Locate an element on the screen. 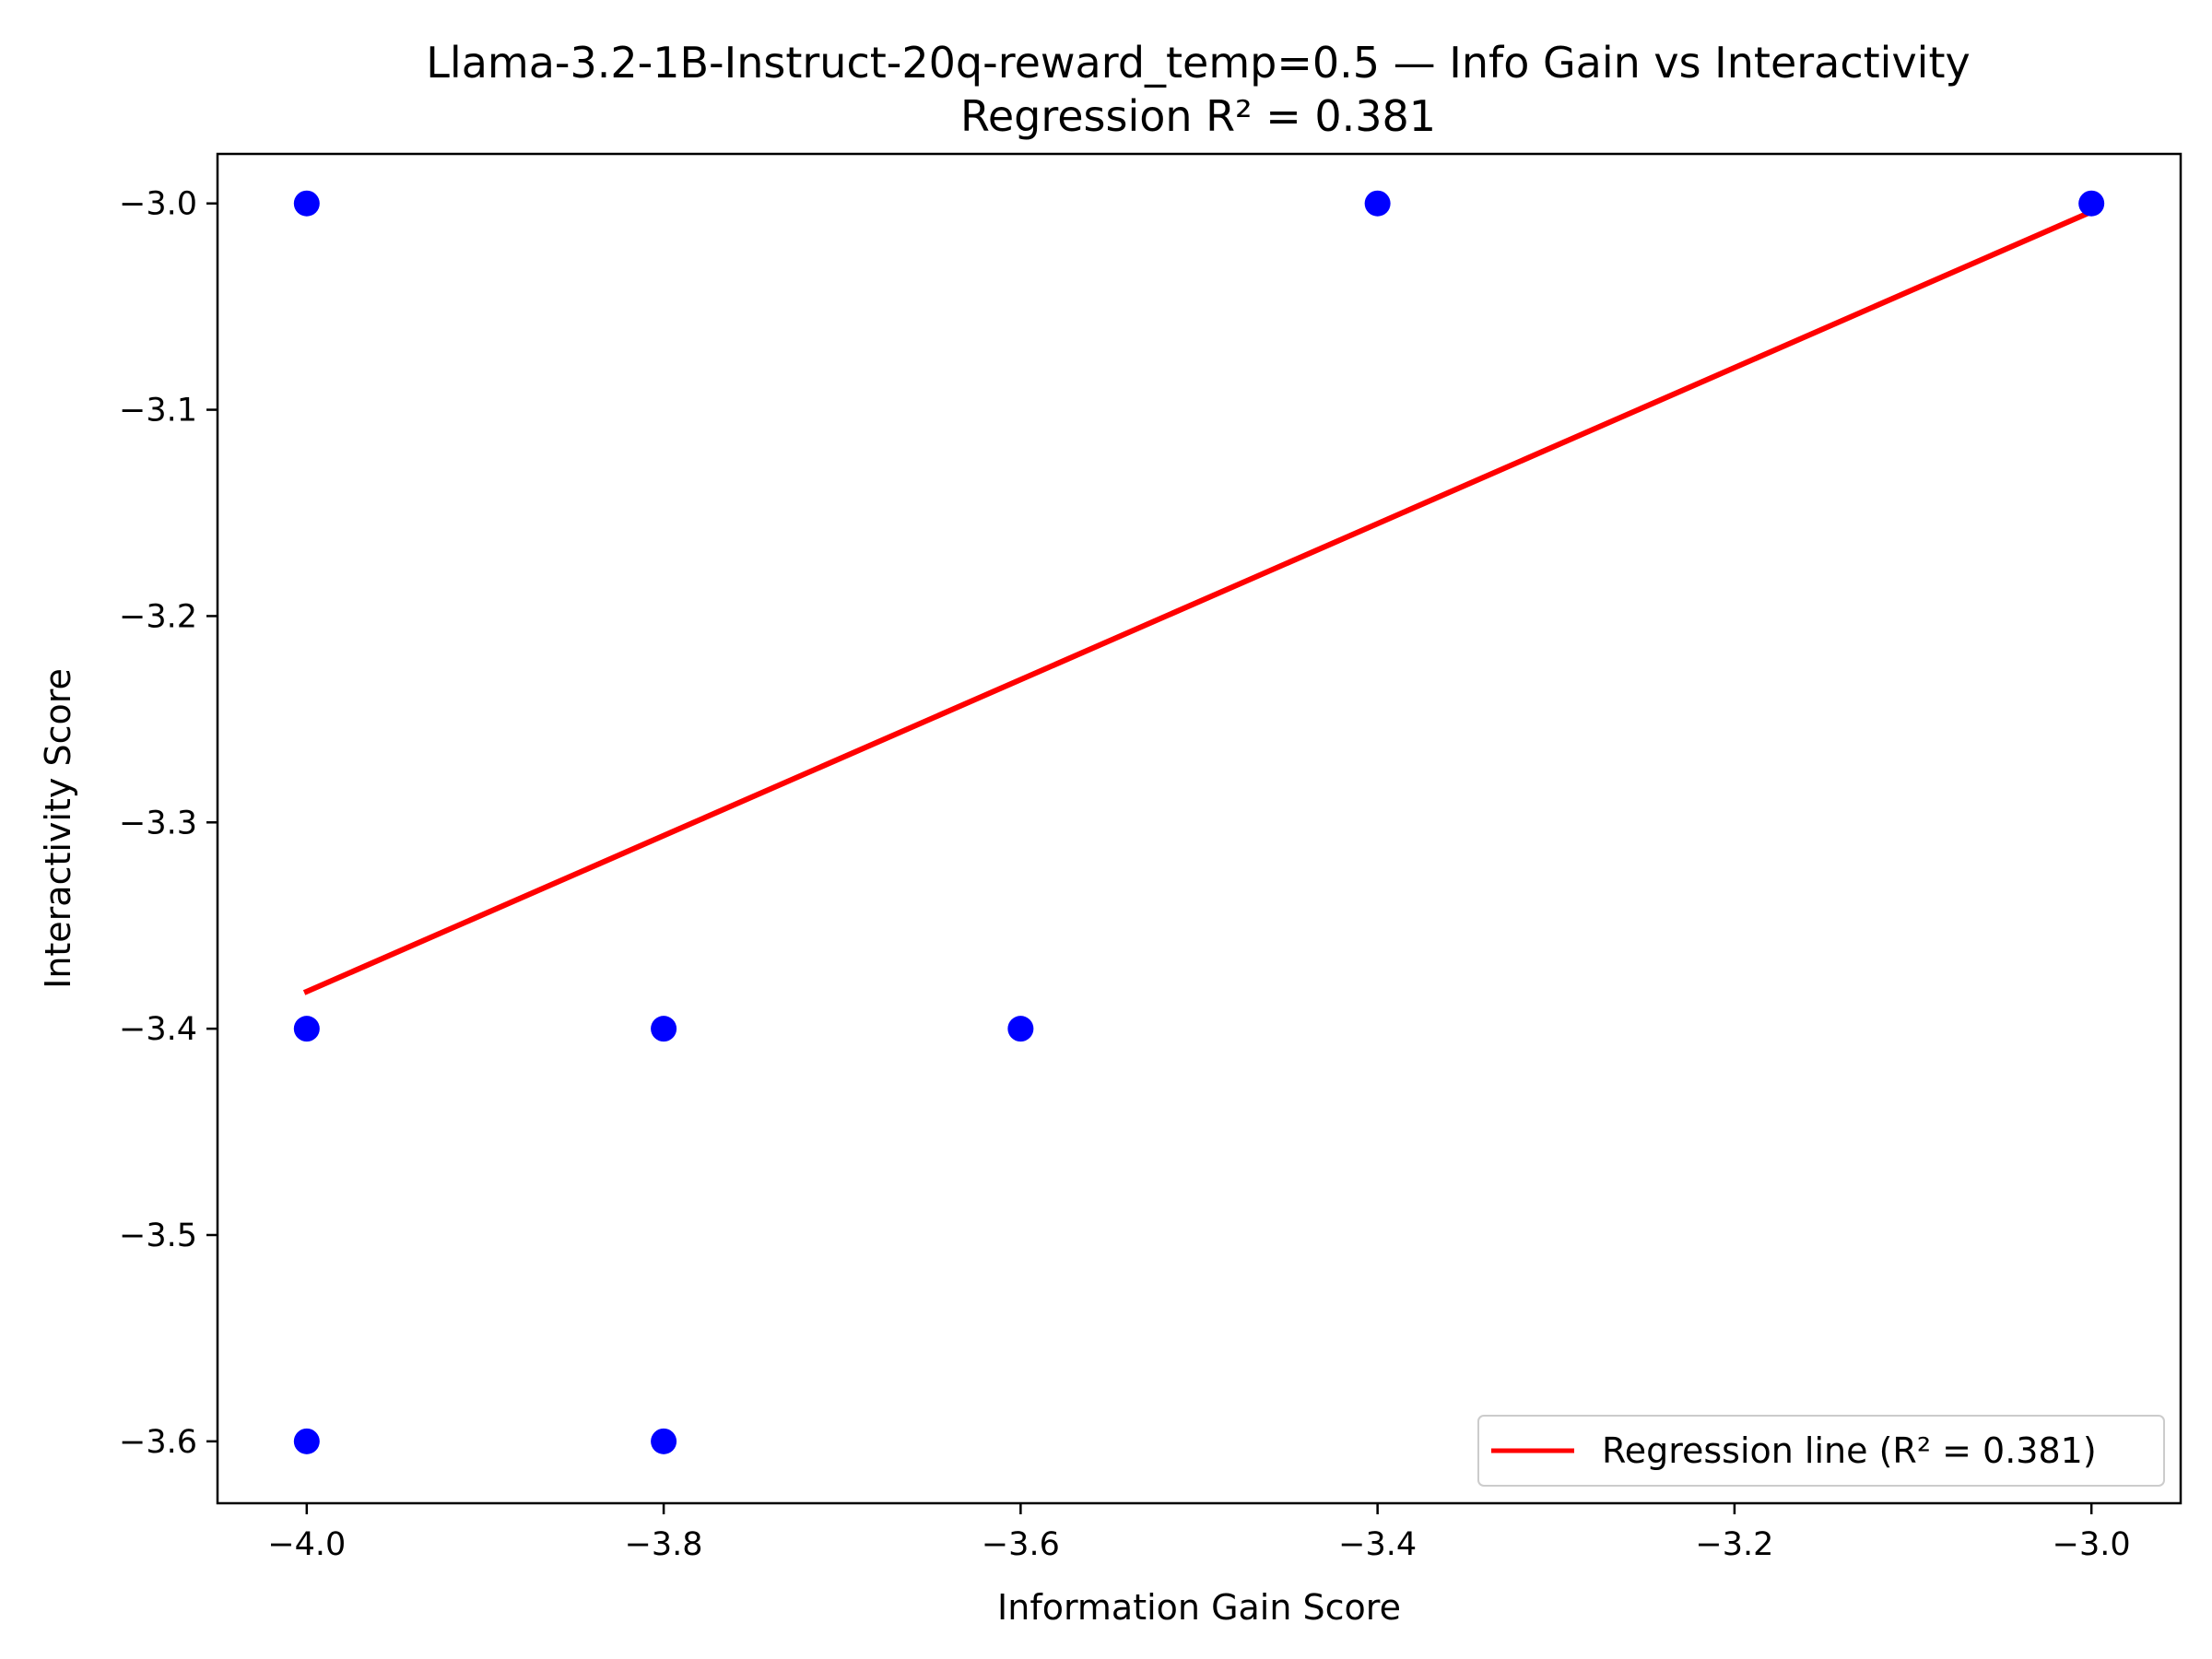 The width and height of the screenshot is (2212, 1659). x-tick-label: −4.0 is located at coordinates (306, 1544).